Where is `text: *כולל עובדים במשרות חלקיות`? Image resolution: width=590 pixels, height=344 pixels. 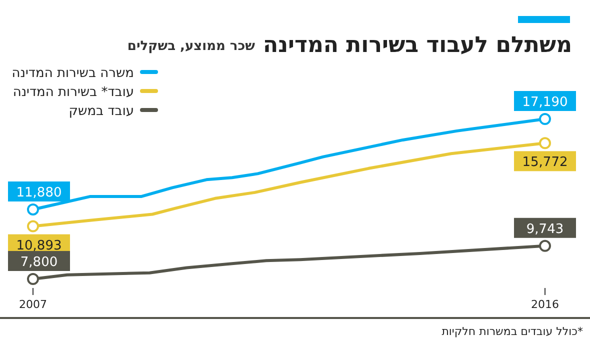 text: *כולל עובדים במשרות חלקיות is located at coordinates (513, 331).